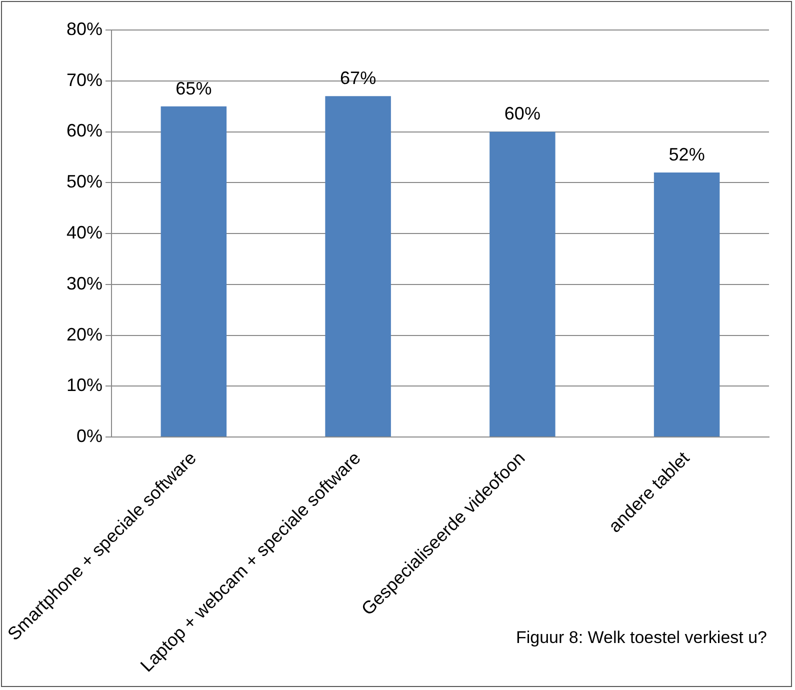 The image size is (795, 690). I want to click on y-tick-label: 50%, so click(84, 182).